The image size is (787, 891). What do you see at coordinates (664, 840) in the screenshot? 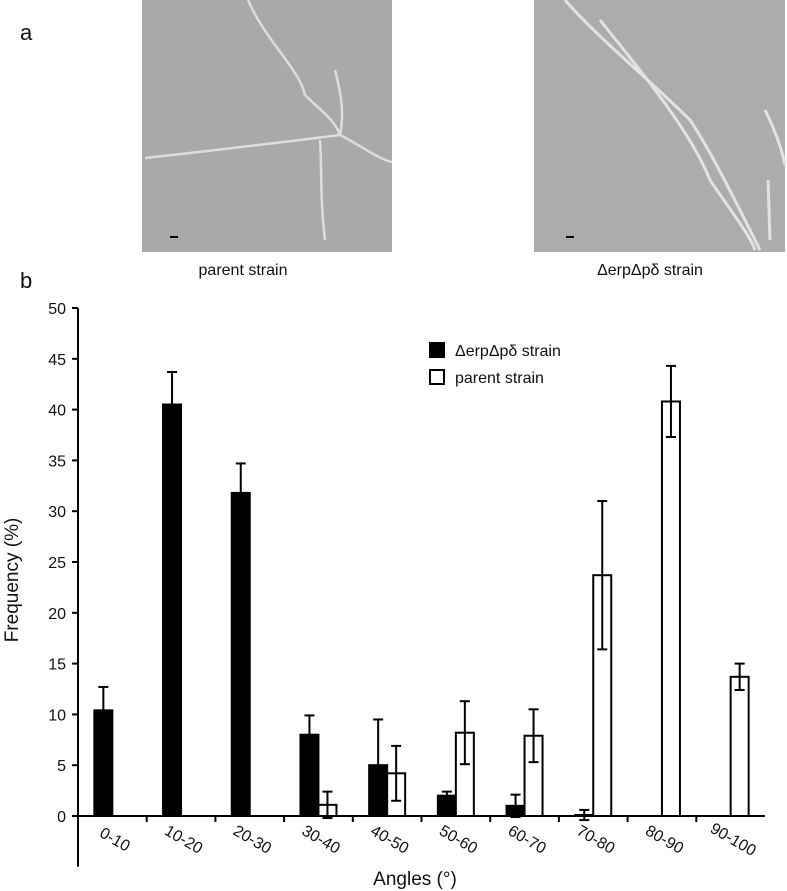
I see `x-tick-label: 80-90` at bounding box center [664, 840].